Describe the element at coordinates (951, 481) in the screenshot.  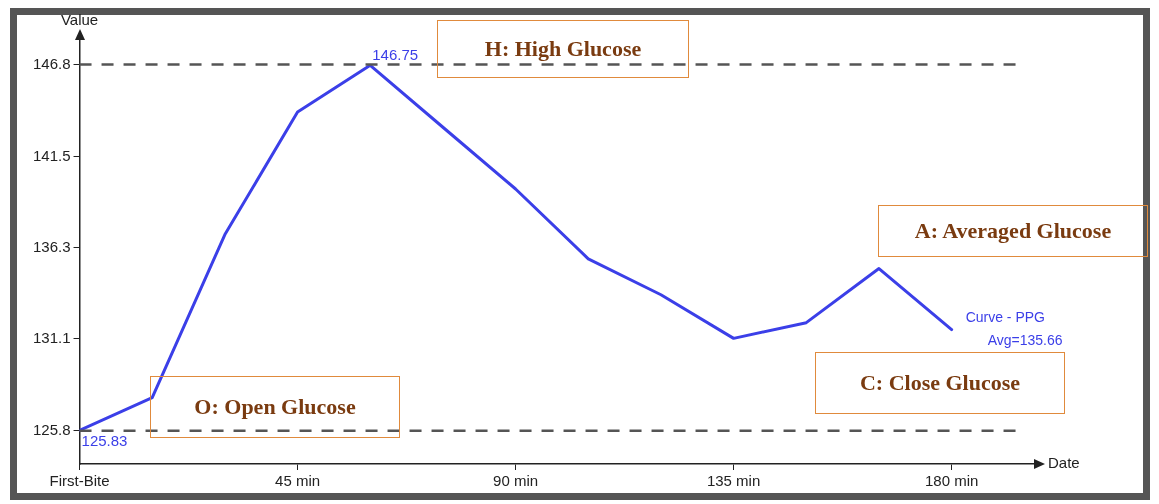
I see `x-tick-label: 180 min` at that location.